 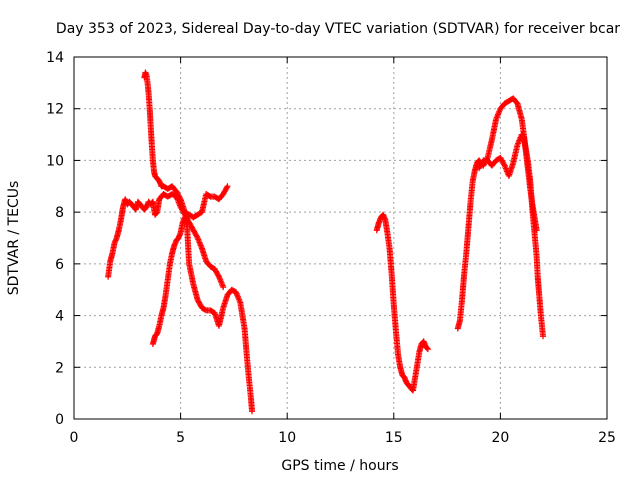 I want to click on y-tick-label: 4, so click(x=59, y=317).